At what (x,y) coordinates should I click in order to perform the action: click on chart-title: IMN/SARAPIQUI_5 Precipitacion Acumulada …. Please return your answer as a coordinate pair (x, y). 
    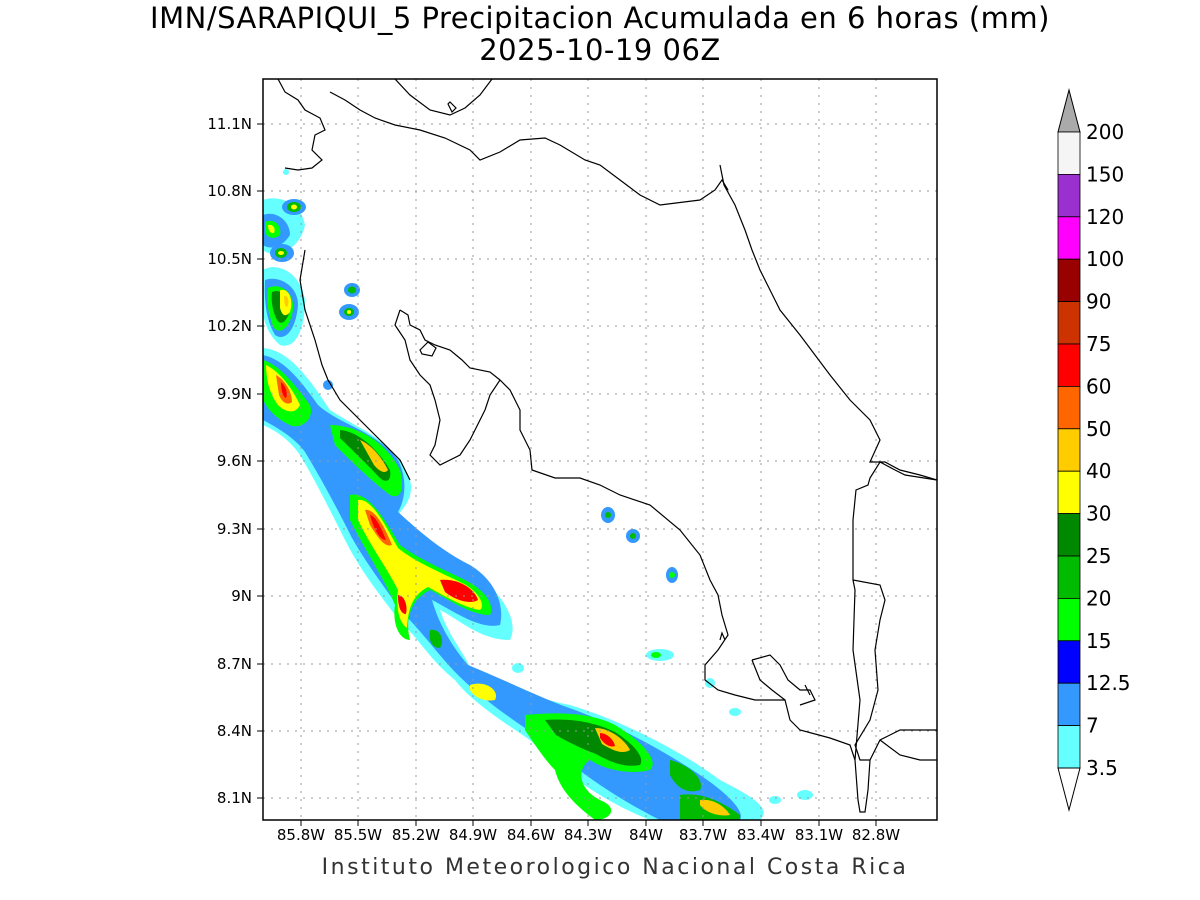
    Looking at the image, I should click on (600, 34).